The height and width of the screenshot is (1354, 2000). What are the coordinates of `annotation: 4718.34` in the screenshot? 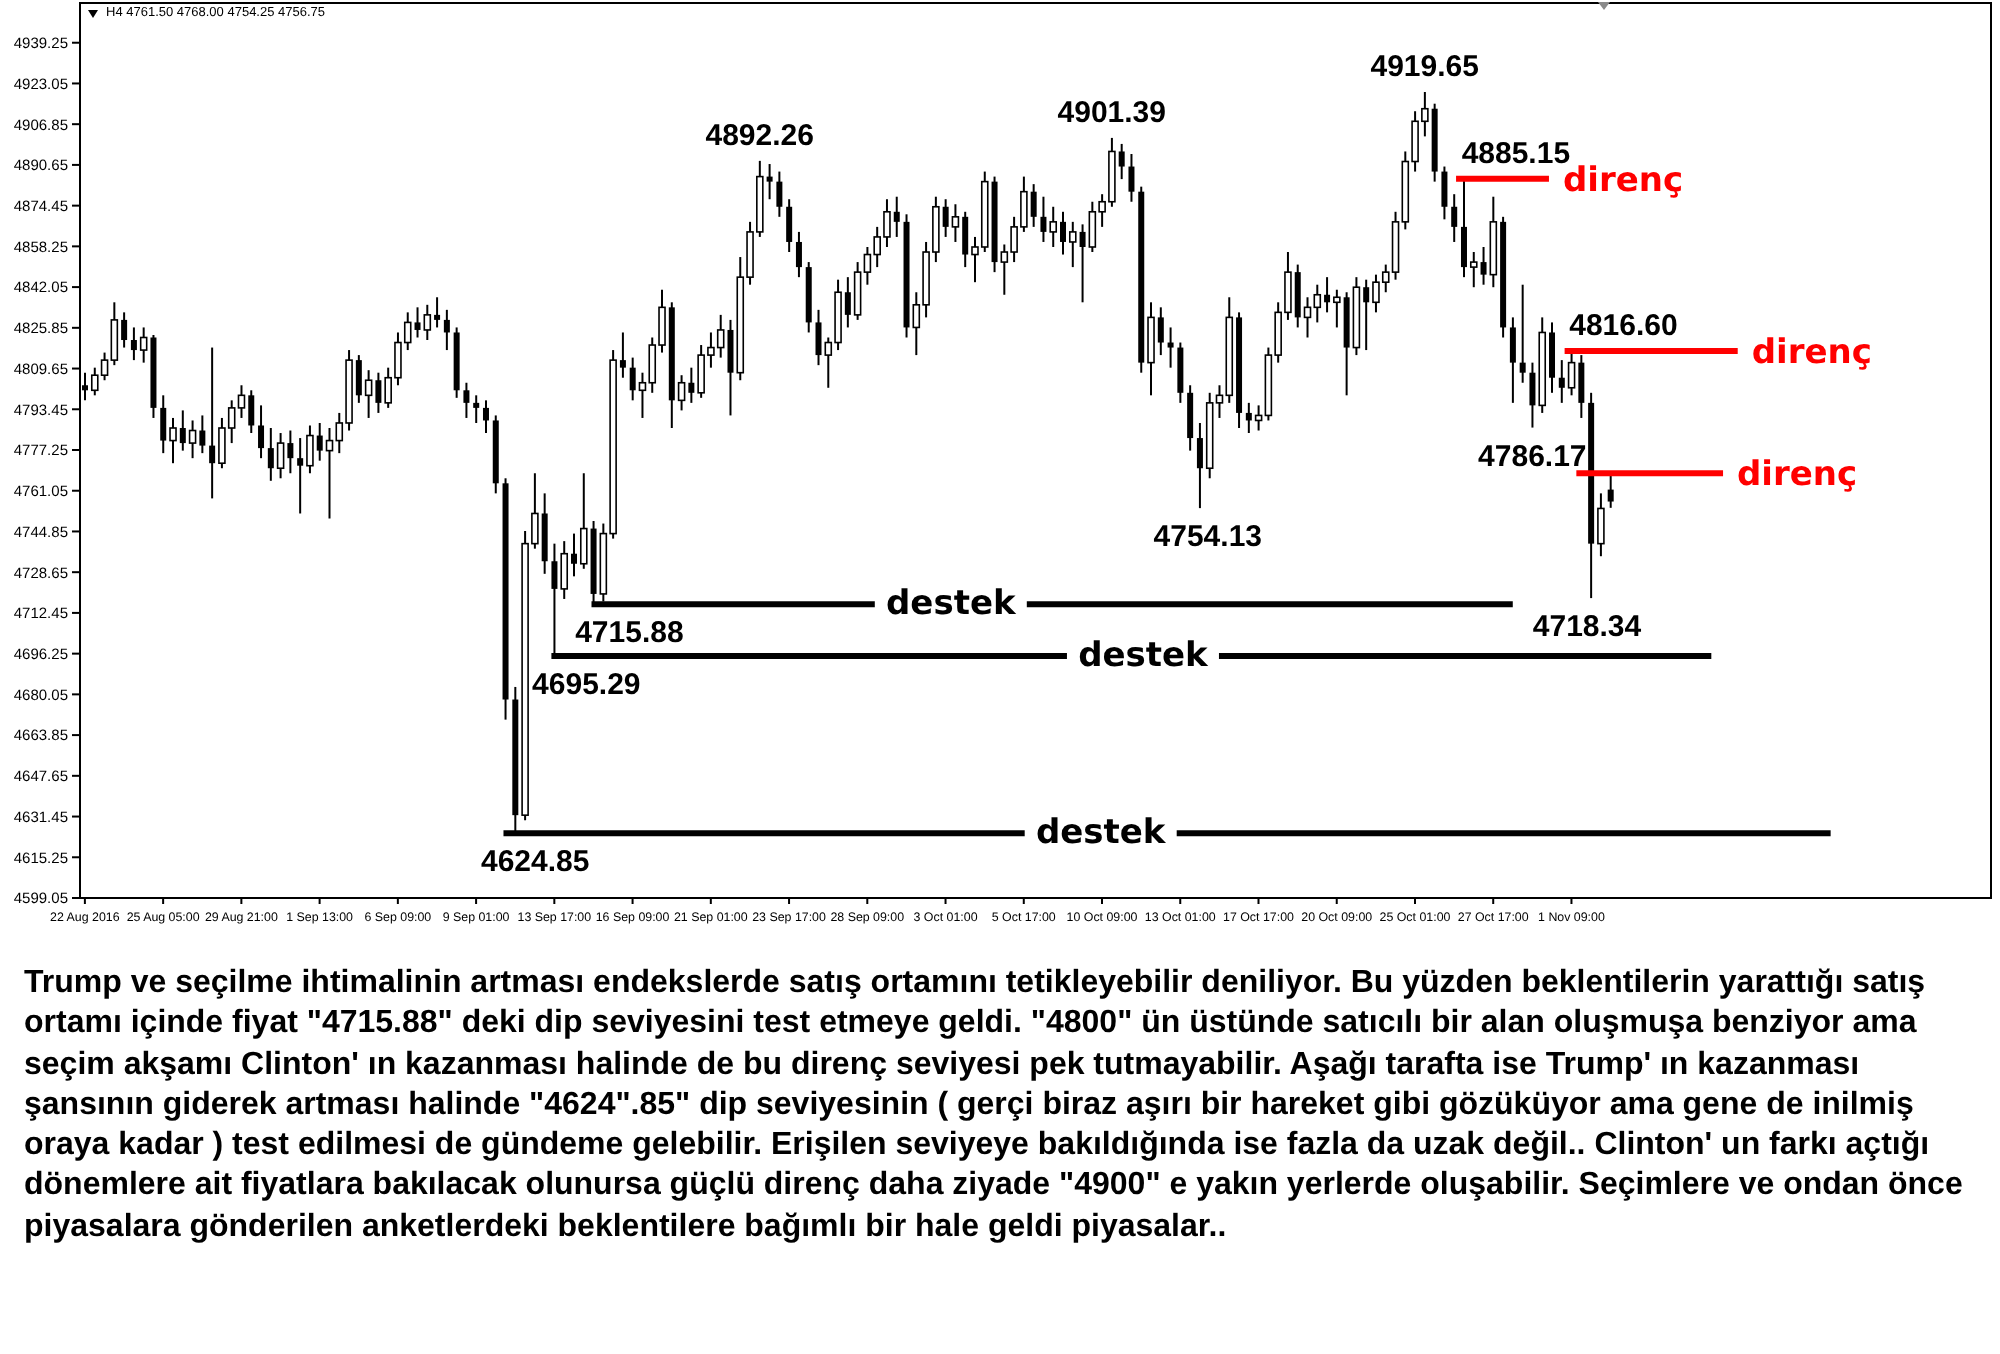 It's located at (1587, 627).